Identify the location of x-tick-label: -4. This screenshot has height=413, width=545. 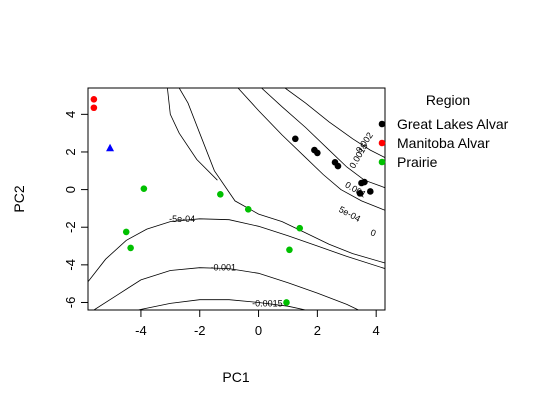
(141, 330).